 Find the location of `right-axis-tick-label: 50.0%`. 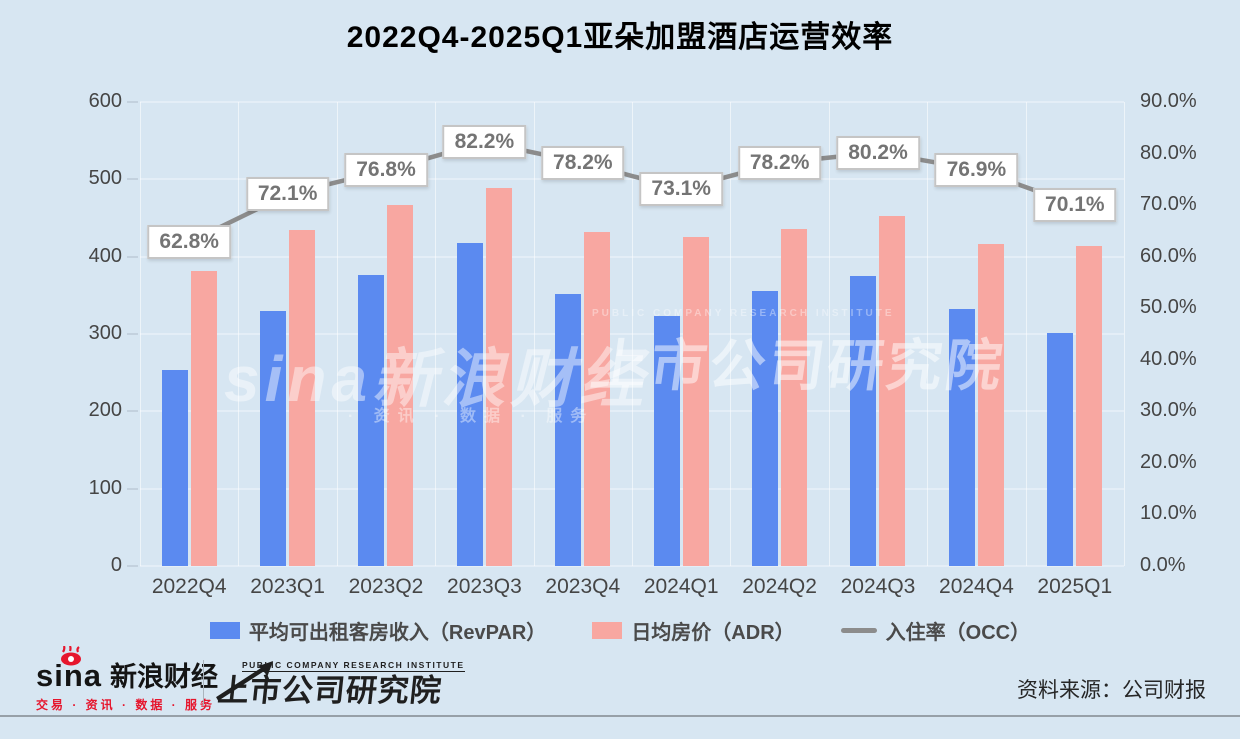

right-axis-tick-label: 50.0% is located at coordinates (1168, 307).